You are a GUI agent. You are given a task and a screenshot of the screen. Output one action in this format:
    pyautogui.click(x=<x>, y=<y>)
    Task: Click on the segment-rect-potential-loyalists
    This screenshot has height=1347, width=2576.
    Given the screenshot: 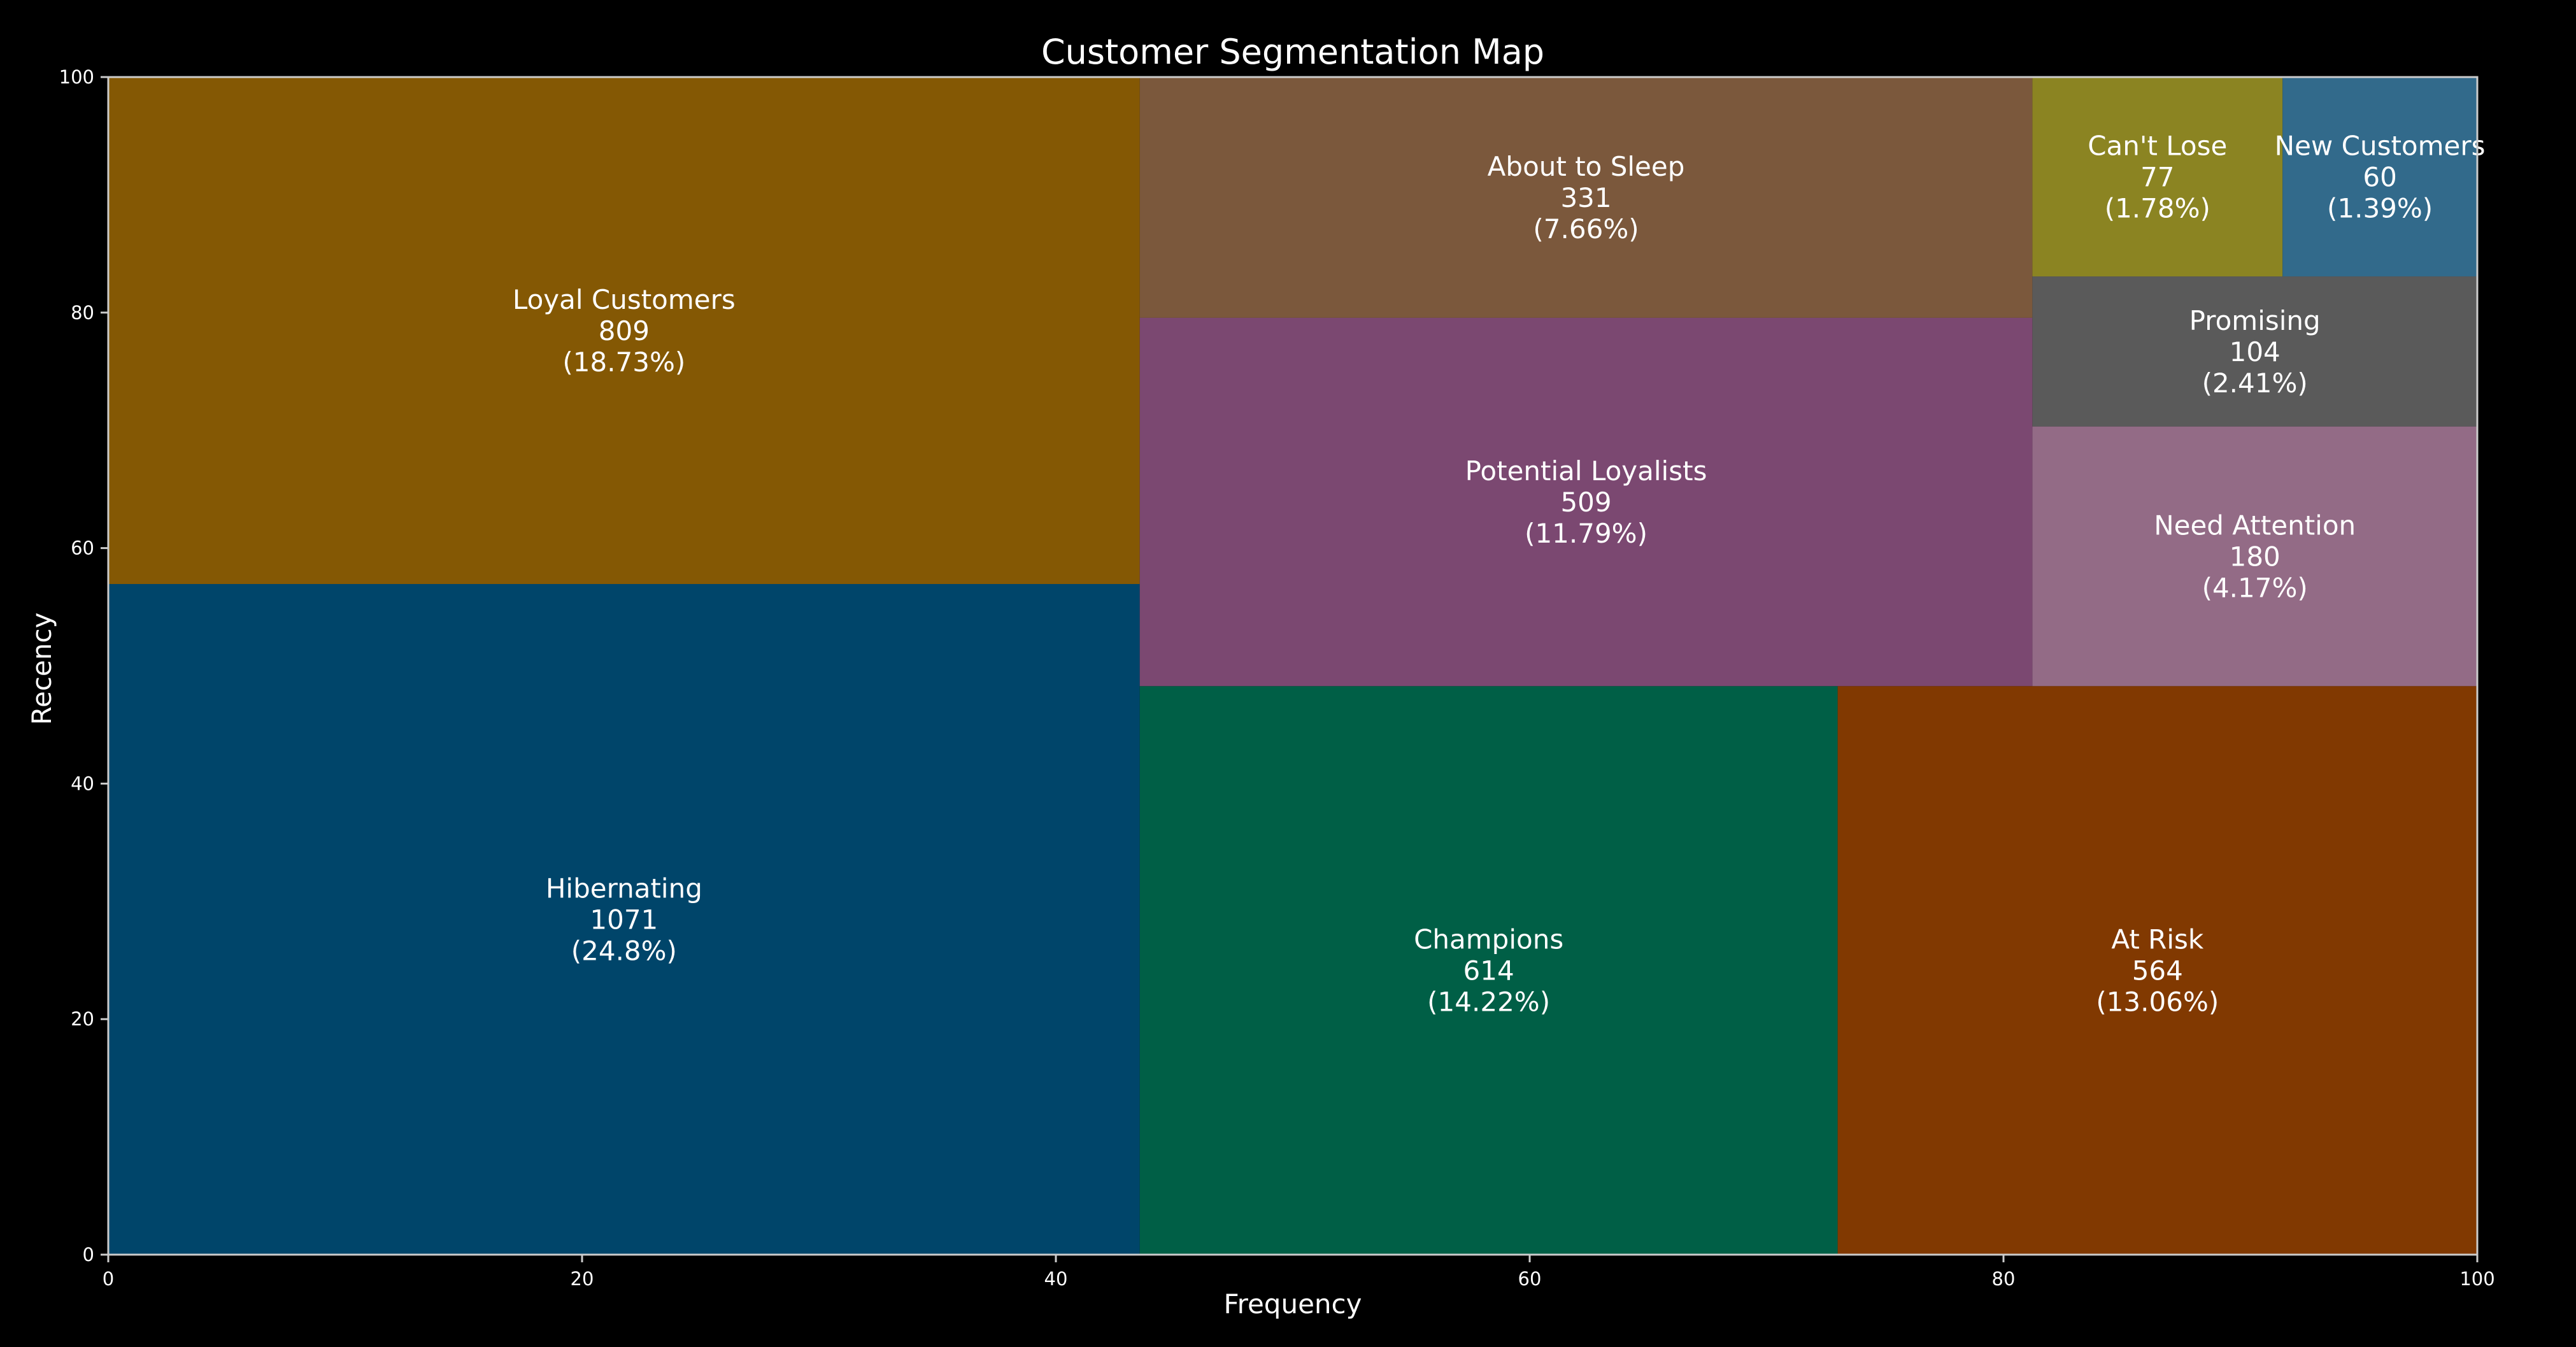 What is the action you would take?
    pyautogui.click(x=1586, y=502)
    